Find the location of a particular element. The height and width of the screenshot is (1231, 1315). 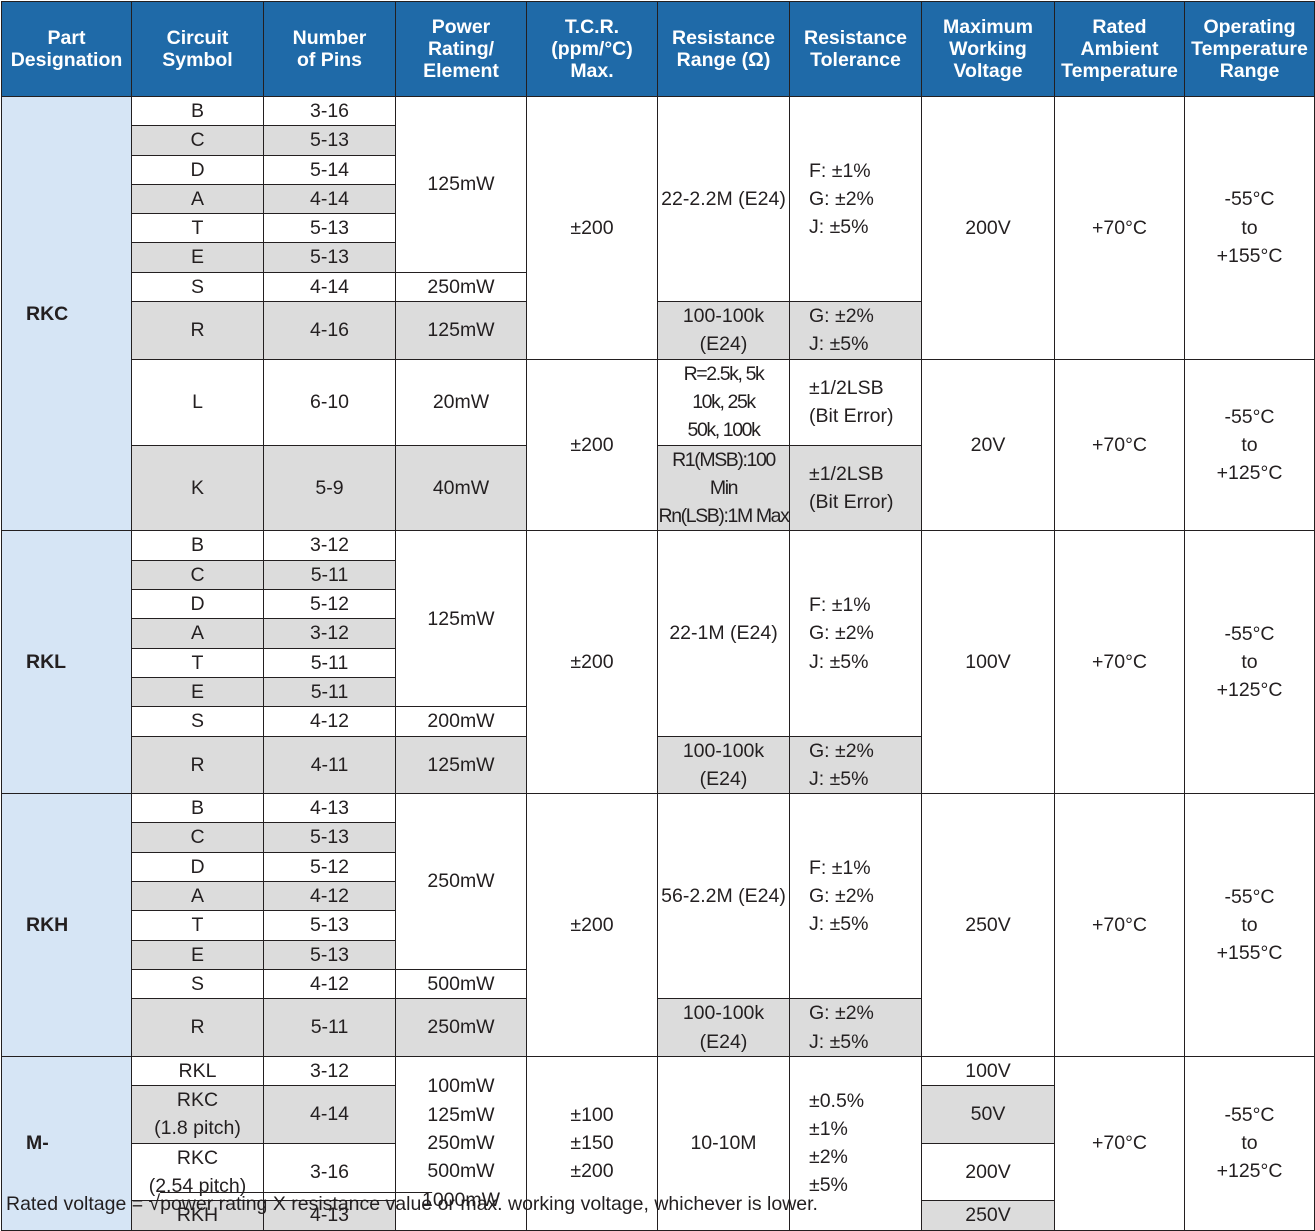

table-row: D 5-14 is located at coordinates (658, 169).